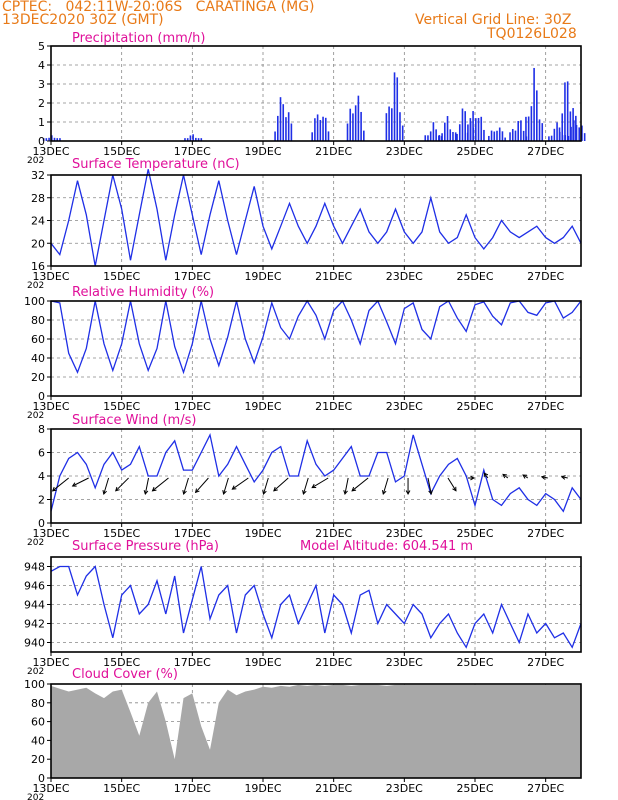 The image size is (618, 800). Describe the element at coordinates (138, 38) in the screenshot. I see `panel-title: Precipitation (mm/h)` at that location.